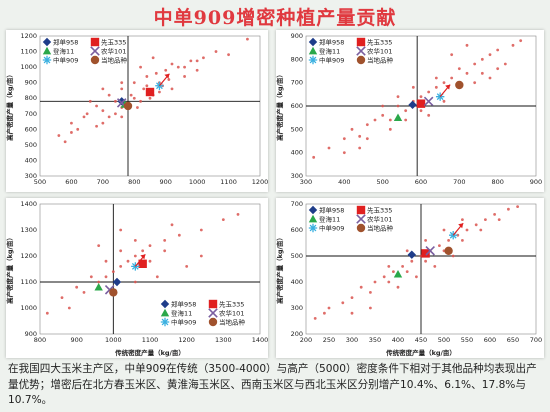 This screenshot has height=412, width=550. Describe the element at coordinates (76, 340) in the screenshot. I see `x-tick-label: 900` at that location.